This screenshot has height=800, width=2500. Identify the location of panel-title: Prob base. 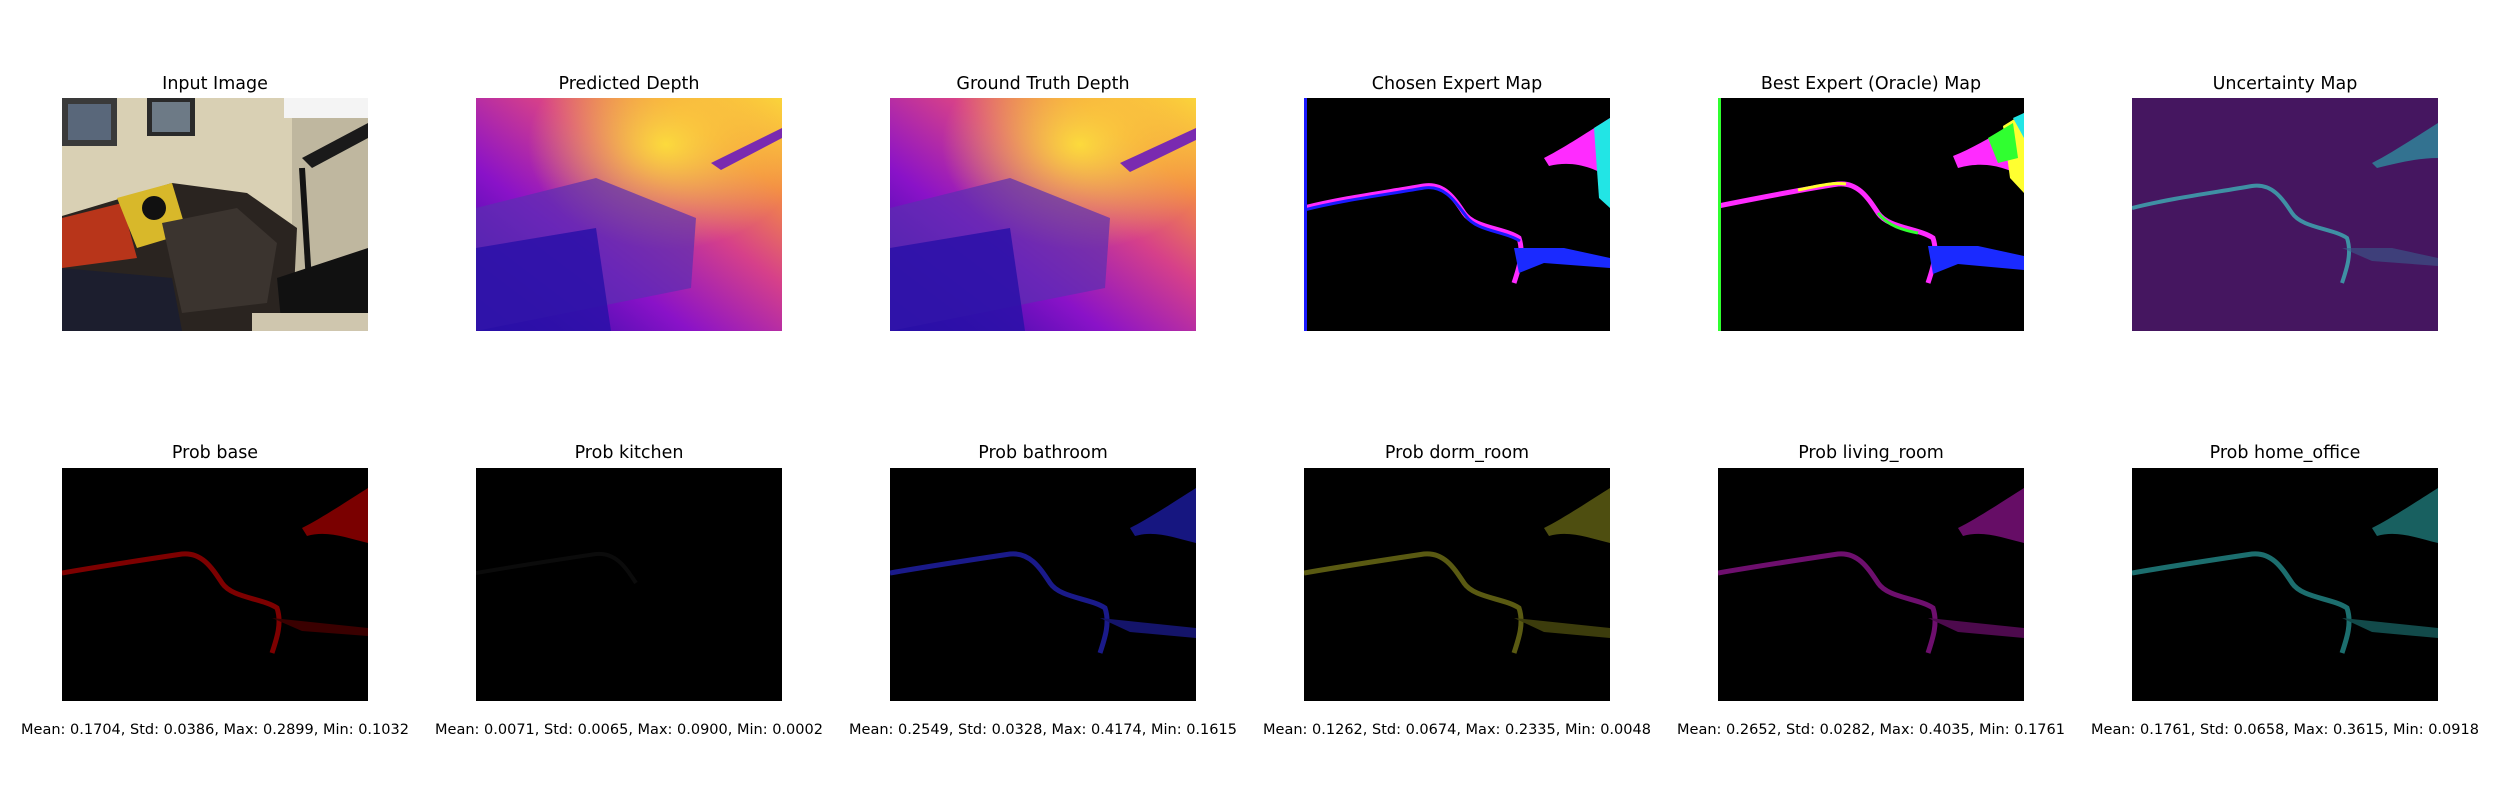
(215, 453).